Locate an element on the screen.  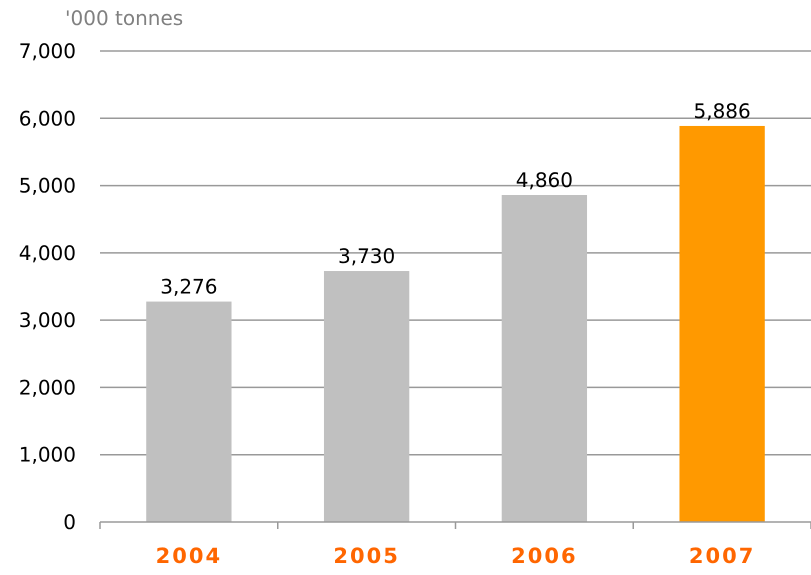
y-tick-label: 6,000 is located at coordinates (47, 118).